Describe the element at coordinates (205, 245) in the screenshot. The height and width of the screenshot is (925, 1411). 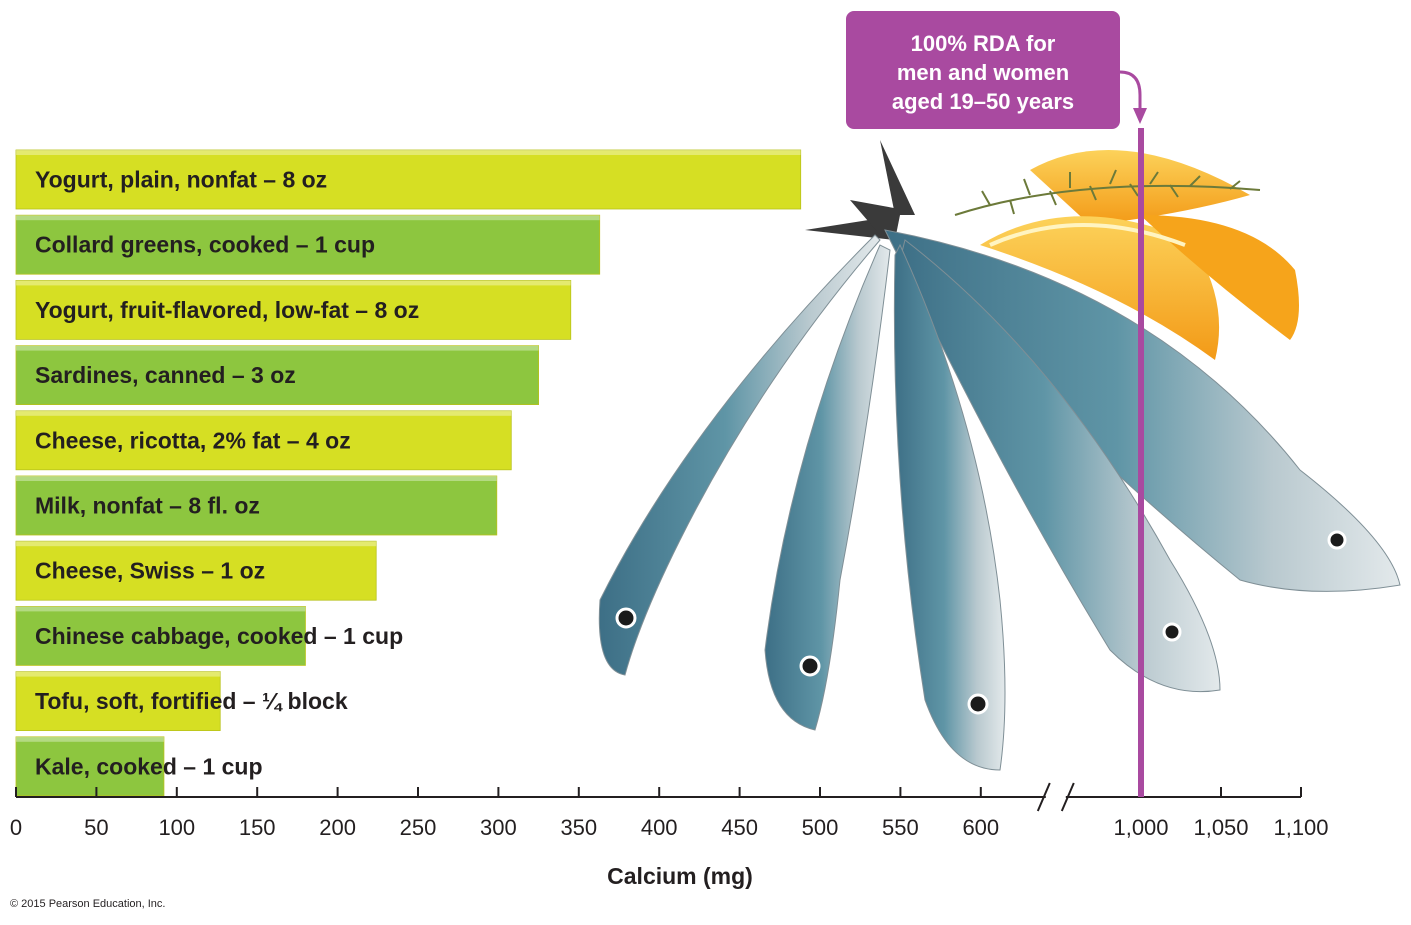
I see `bar-label: Collard greens, cooked – 1 cup` at that location.